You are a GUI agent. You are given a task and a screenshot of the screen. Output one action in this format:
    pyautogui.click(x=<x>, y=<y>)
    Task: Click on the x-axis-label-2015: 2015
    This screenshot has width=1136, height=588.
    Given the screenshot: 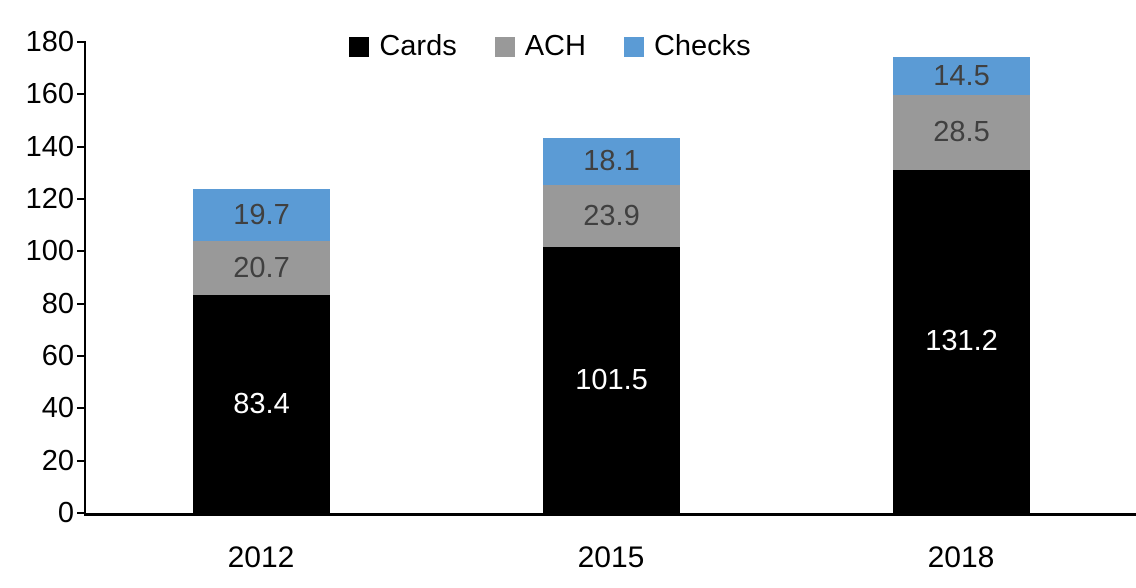 What is the action you would take?
    pyautogui.click(x=611, y=557)
    